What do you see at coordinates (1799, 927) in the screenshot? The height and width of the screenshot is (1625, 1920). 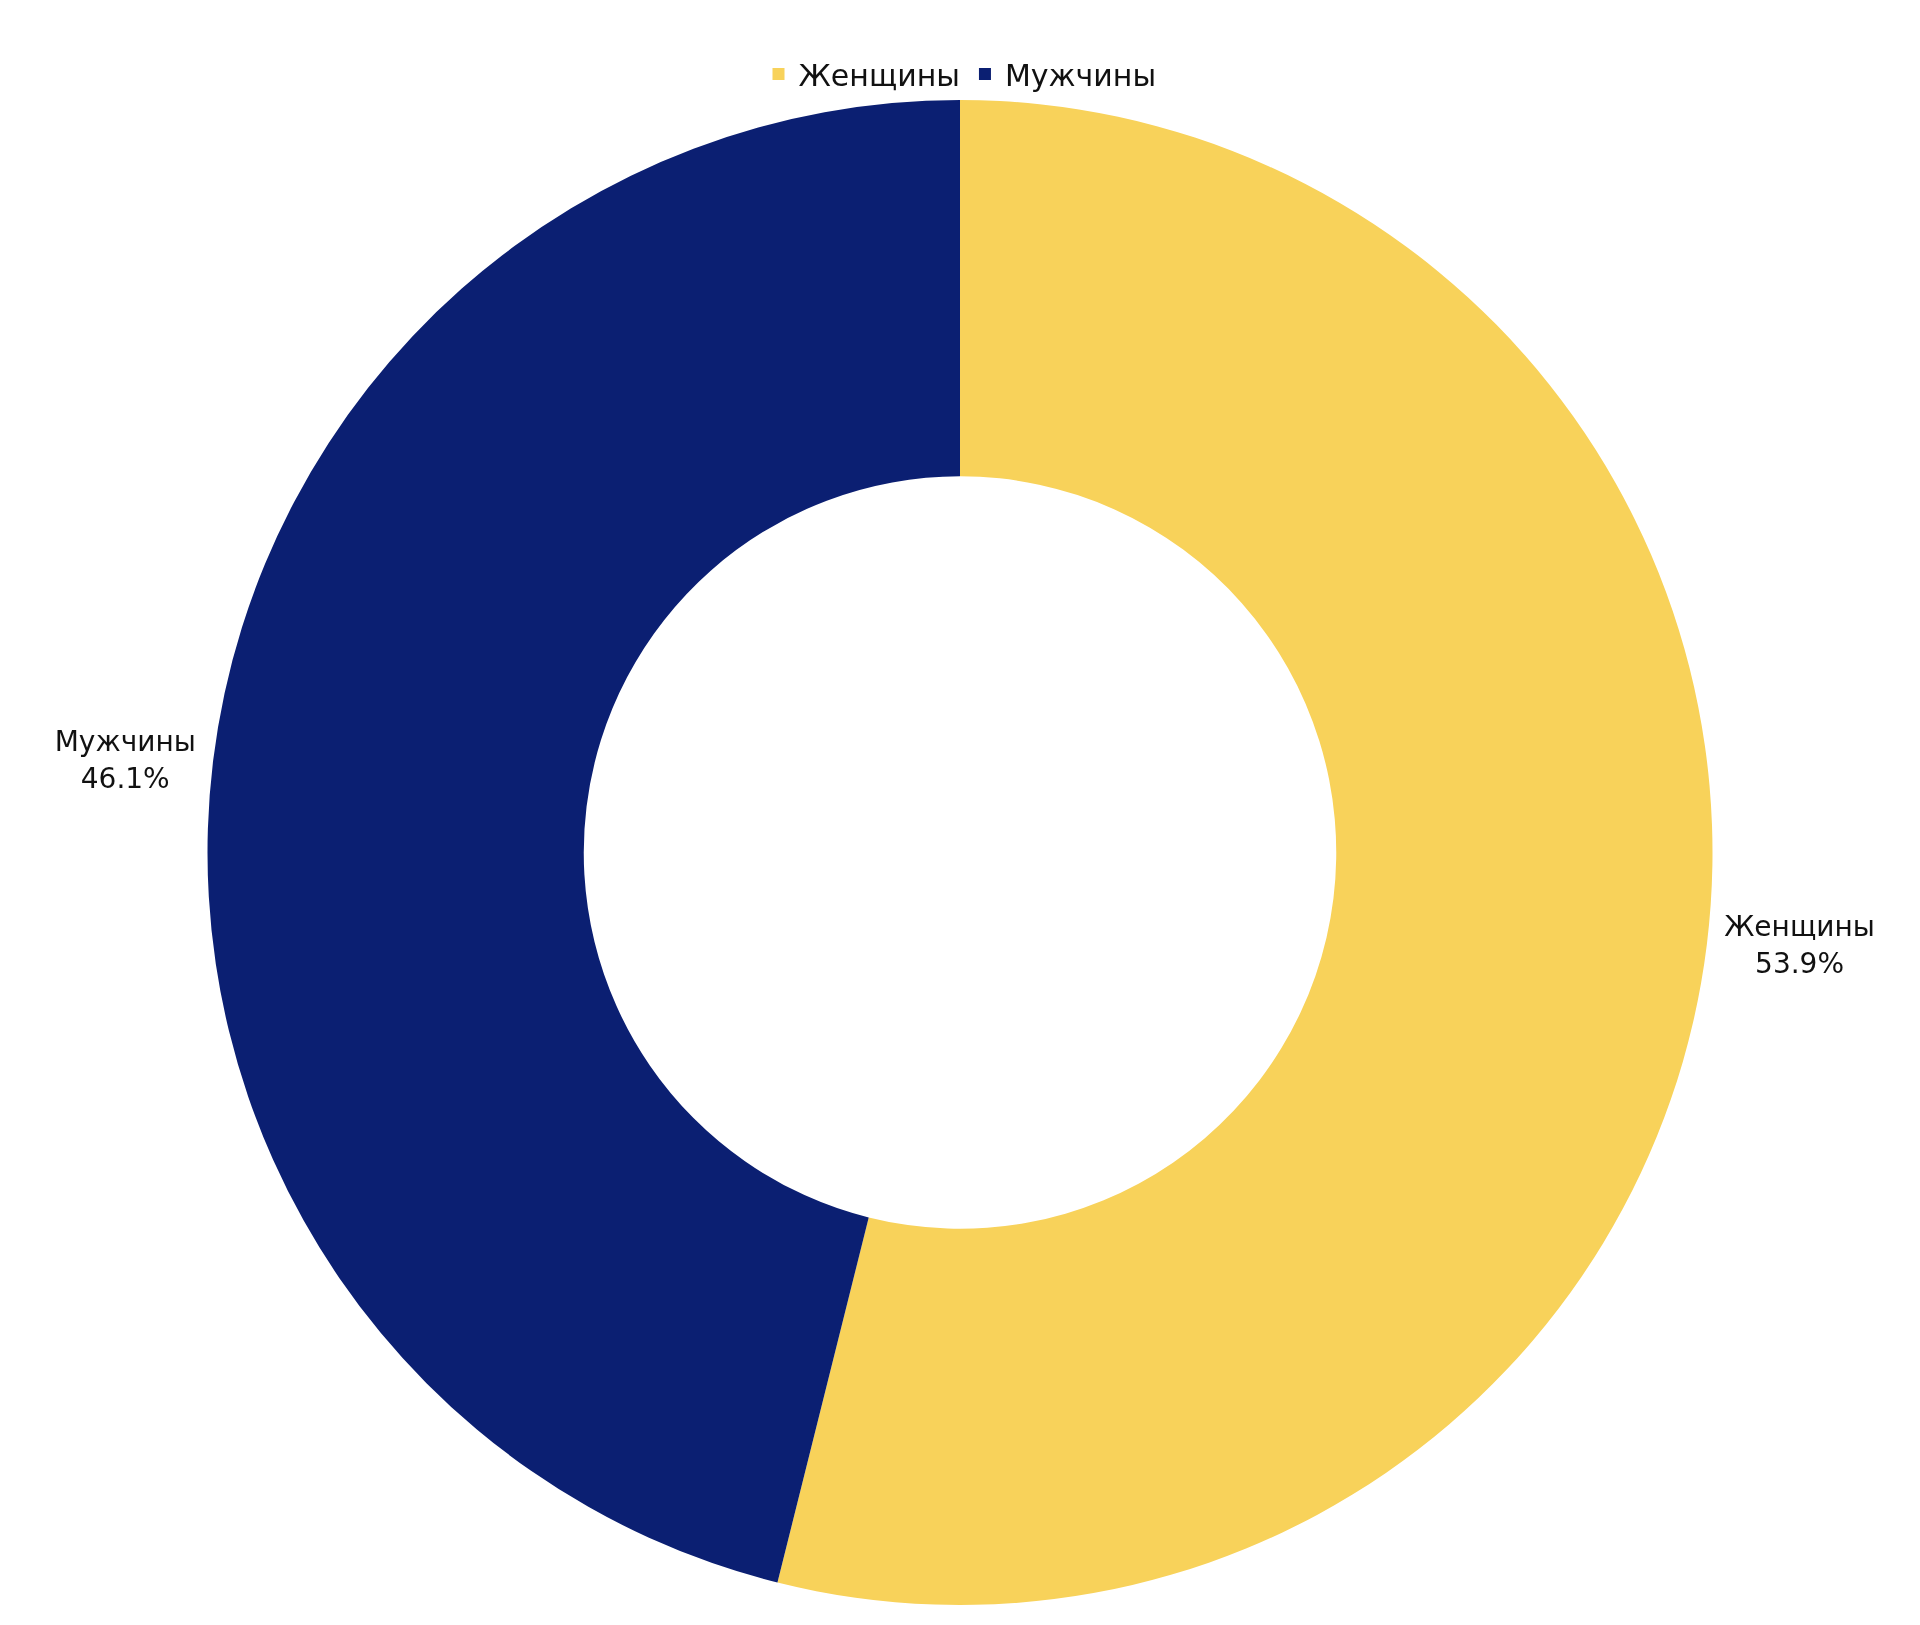 I see `slice-label: Женщины` at bounding box center [1799, 927].